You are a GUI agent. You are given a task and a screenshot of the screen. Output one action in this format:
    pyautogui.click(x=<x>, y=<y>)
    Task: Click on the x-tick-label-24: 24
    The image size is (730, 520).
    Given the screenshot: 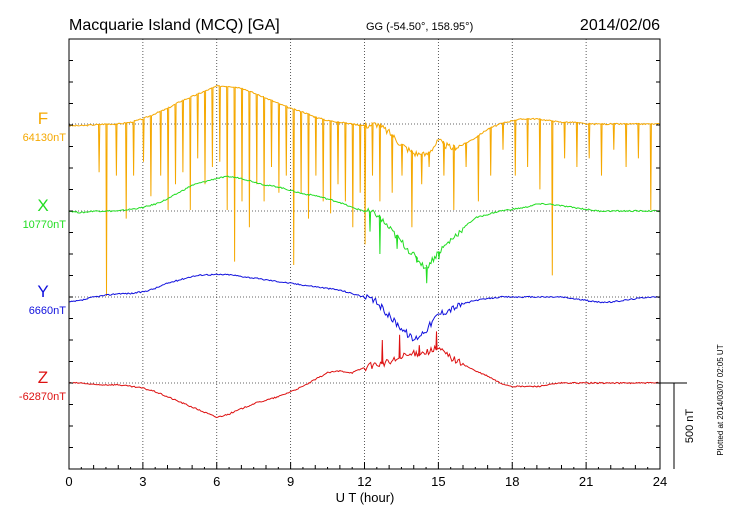 What is the action you would take?
    pyautogui.click(x=660, y=481)
    